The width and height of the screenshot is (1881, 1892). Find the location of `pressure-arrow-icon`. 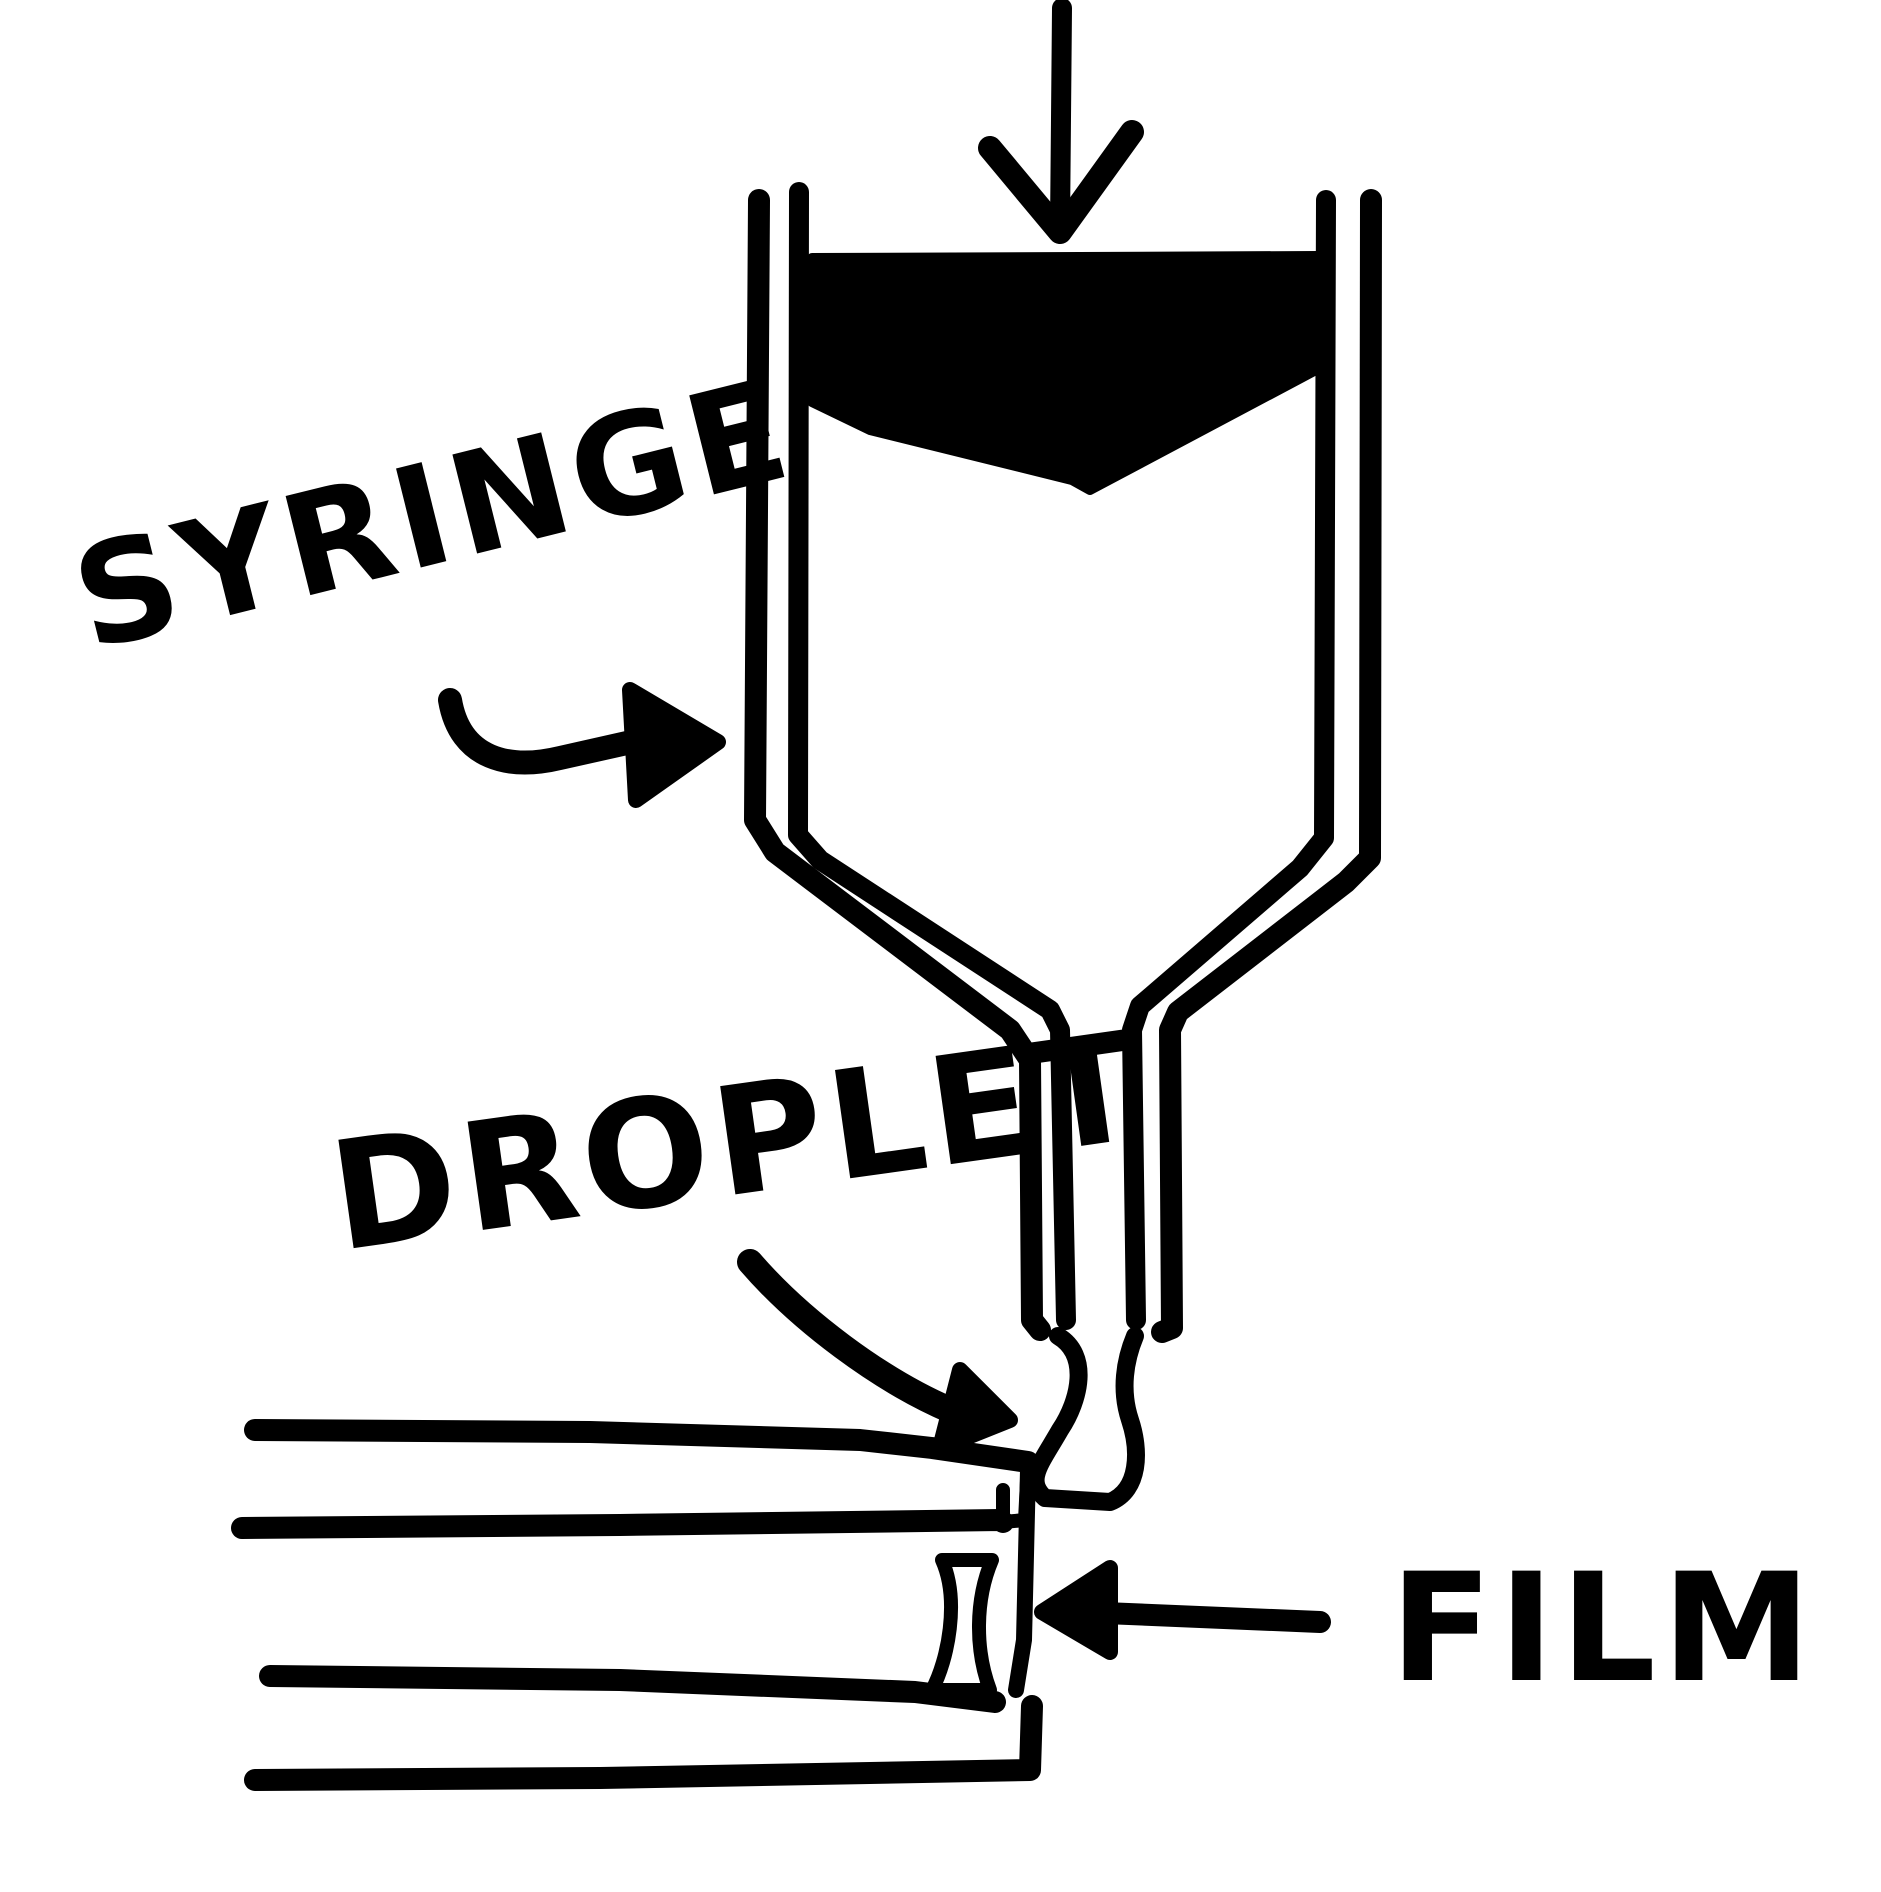

pressure-arrow-icon is located at coordinates (1061, 122).